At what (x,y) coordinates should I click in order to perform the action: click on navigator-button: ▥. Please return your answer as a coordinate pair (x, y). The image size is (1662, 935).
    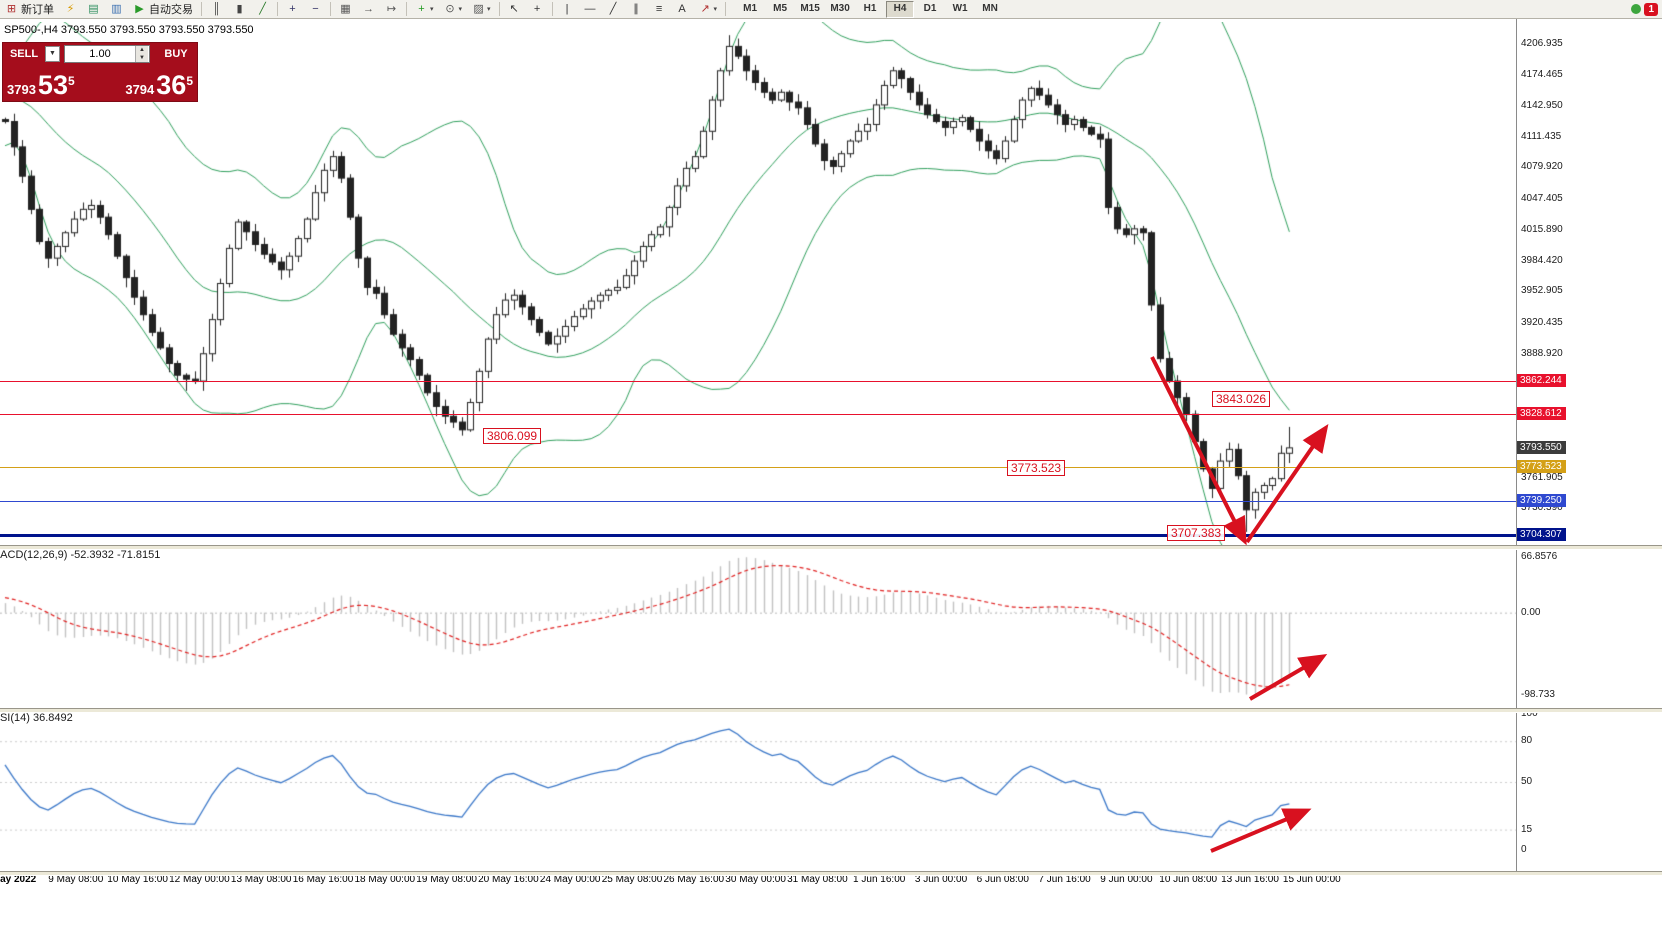
    Looking at the image, I should click on (116, 9).